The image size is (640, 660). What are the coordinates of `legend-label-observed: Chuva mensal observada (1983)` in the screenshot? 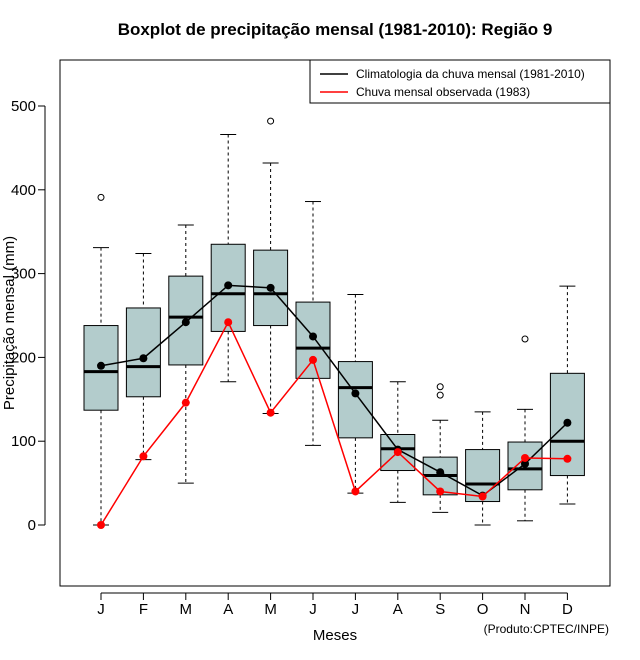 It's located at (443, 92).